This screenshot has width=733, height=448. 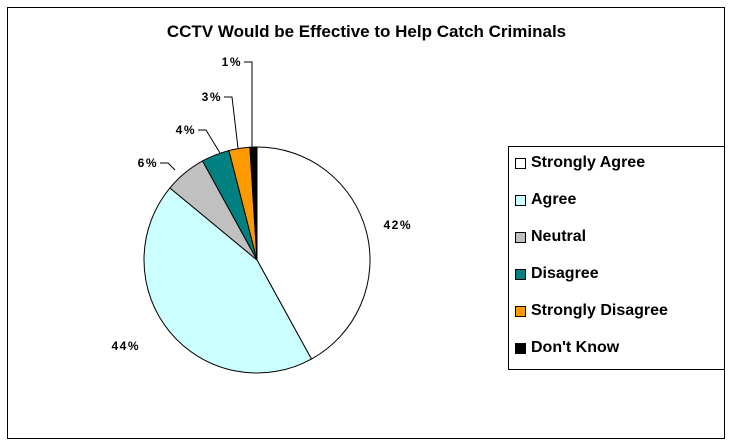 What do you see at coordinates (125, 346) in the screenshot?
I see `slice-label-agree: 44%` at bounding box center [125, 346].